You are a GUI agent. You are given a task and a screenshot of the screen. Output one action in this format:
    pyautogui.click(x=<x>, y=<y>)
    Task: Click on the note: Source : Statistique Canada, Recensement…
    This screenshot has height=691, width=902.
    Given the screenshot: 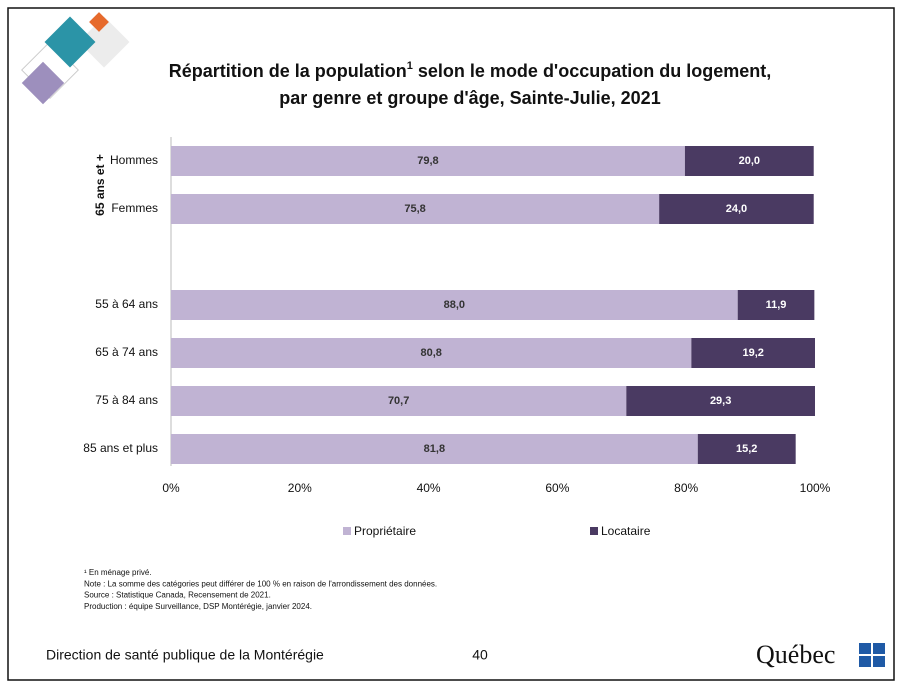 What is the action you would take?
    pyautogui.click(x=177, y=595)
    